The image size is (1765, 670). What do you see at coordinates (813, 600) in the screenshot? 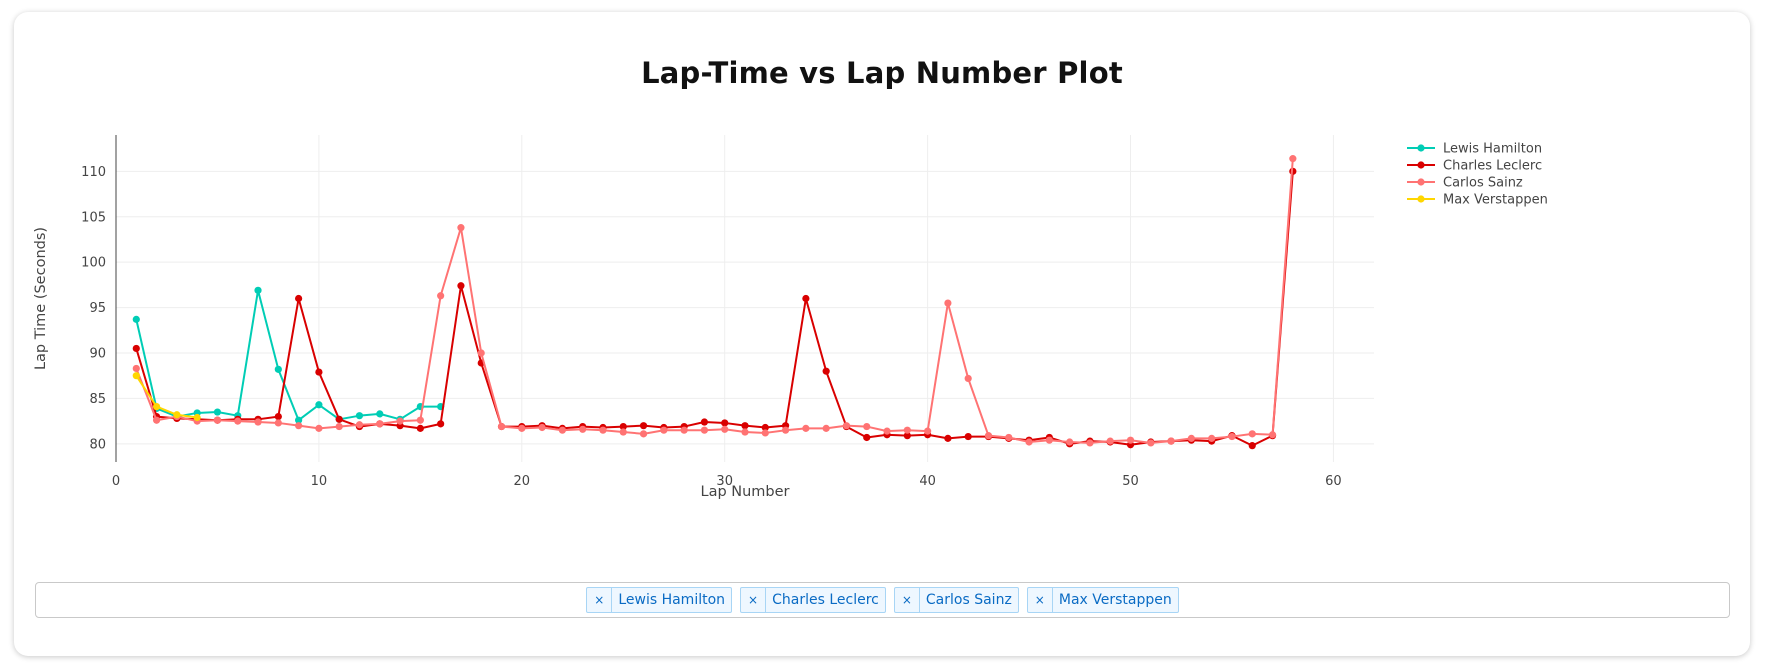
I see `filter-chip: × Charles Leclerc` at bounding box center [813, 600].